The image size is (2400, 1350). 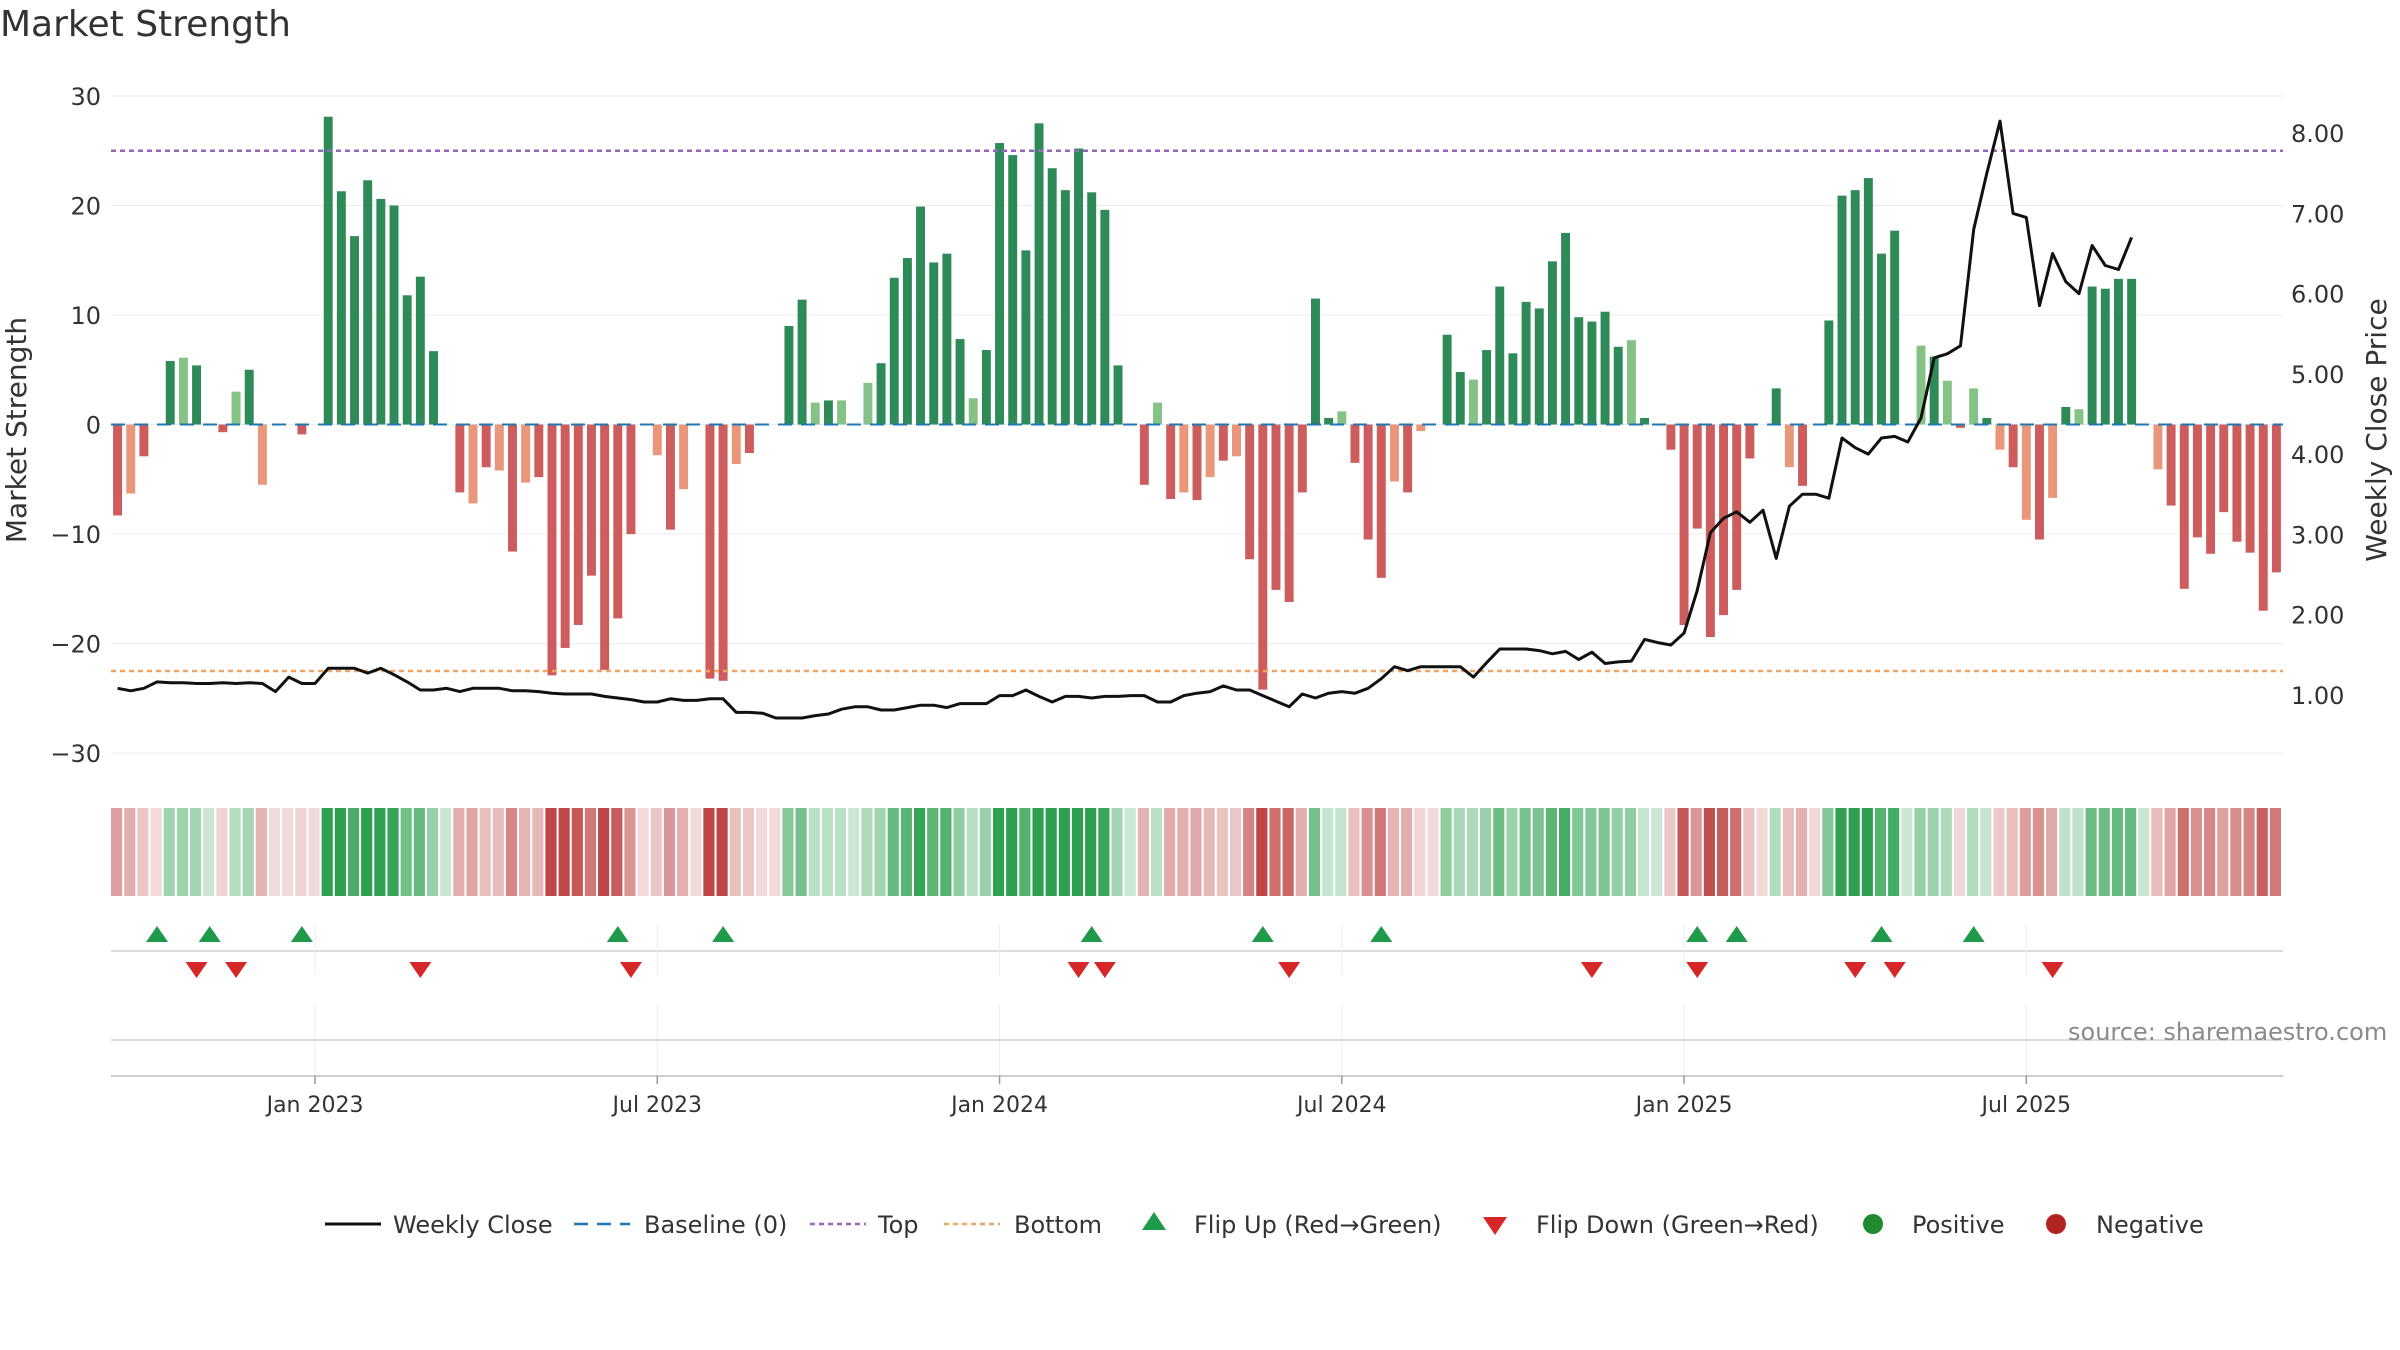 I want to click on y-left-tick-label: −20, so click(x=75, y=645).